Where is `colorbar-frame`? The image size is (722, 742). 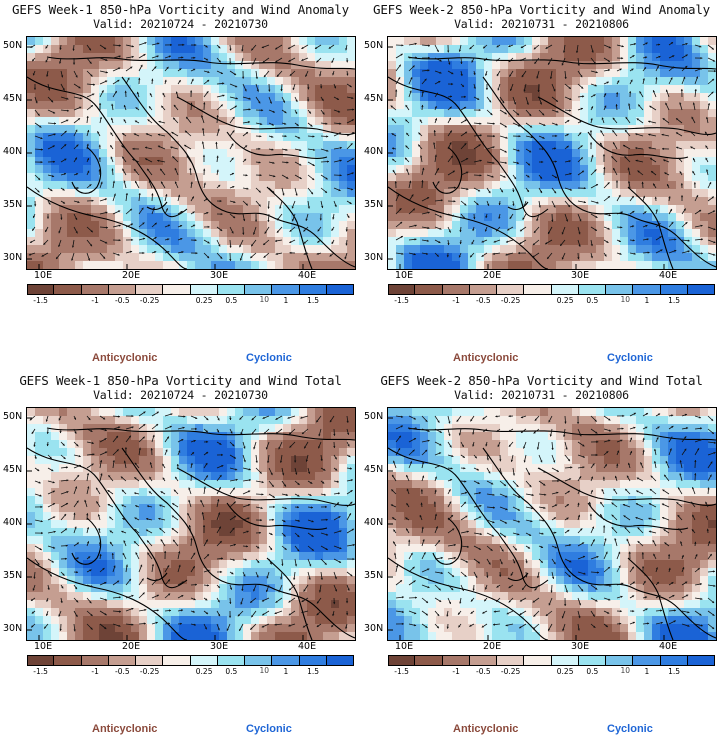 colorbar-frame is located at coordinates (190, 289).